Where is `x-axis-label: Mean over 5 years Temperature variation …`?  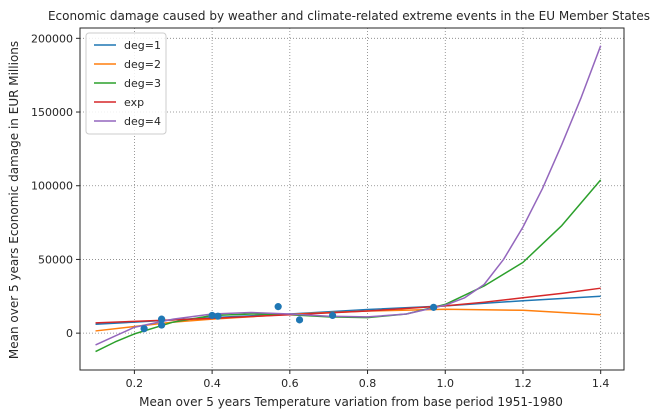 x-axis-label: Mean over 5 years Temperature variation … is located at coordinates (351, 402).